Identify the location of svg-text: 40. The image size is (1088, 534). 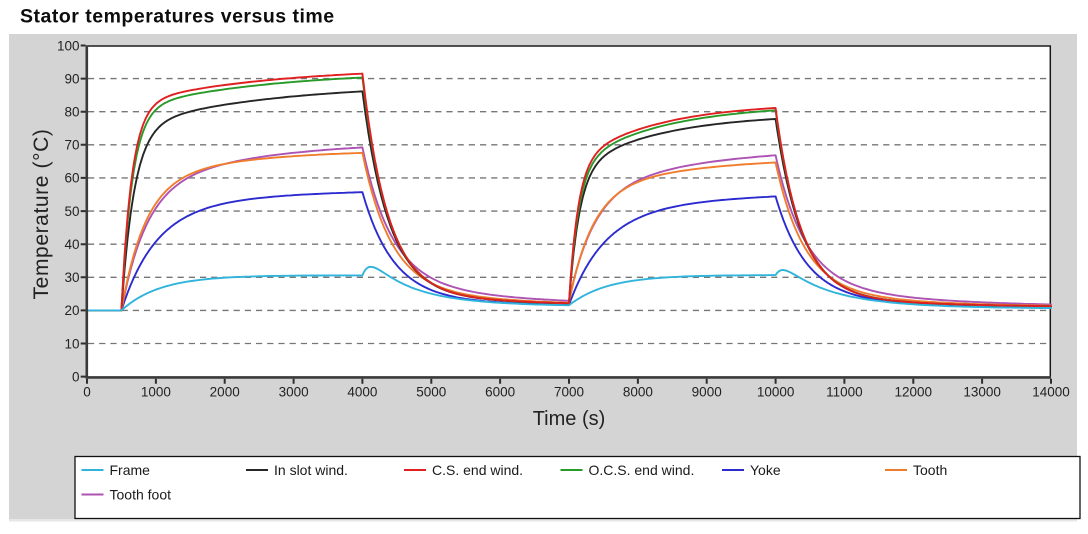
(71, 244).